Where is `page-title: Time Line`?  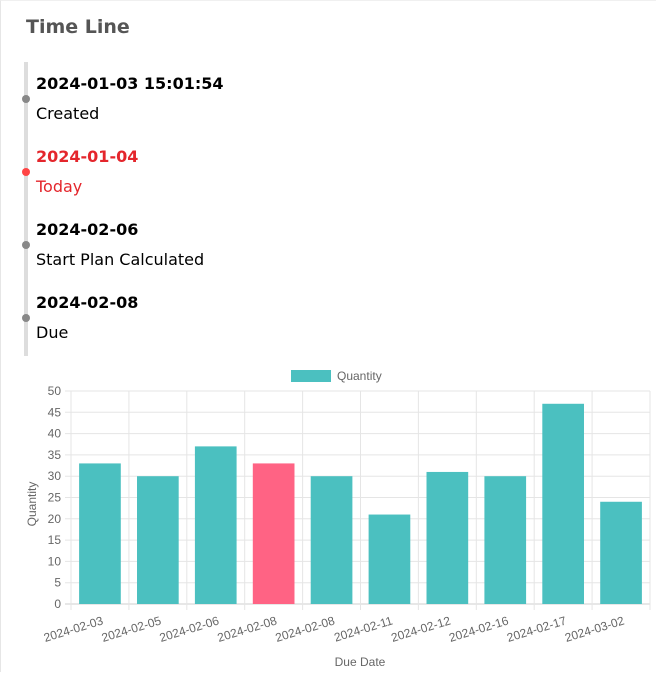
page-title: Time Line is located at coordinates (78, 27).